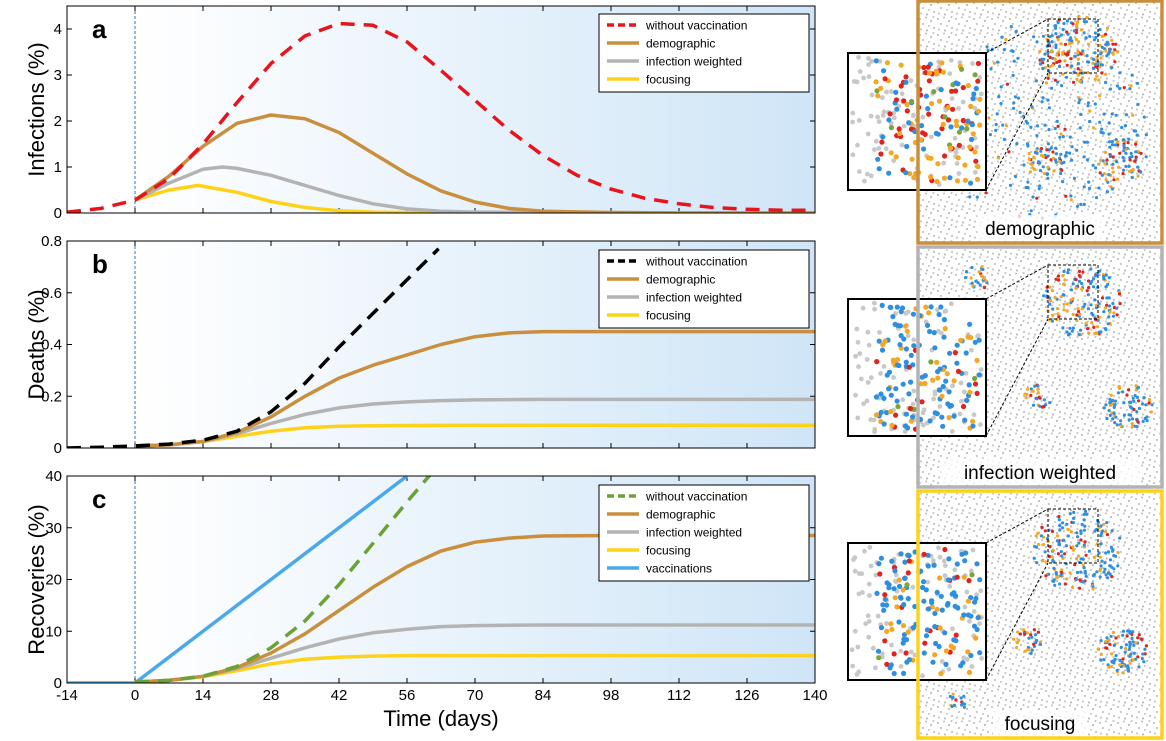 The width and height of the screenshot is (1166, 741). I want to click on inset-nodes, so click(918, 367).